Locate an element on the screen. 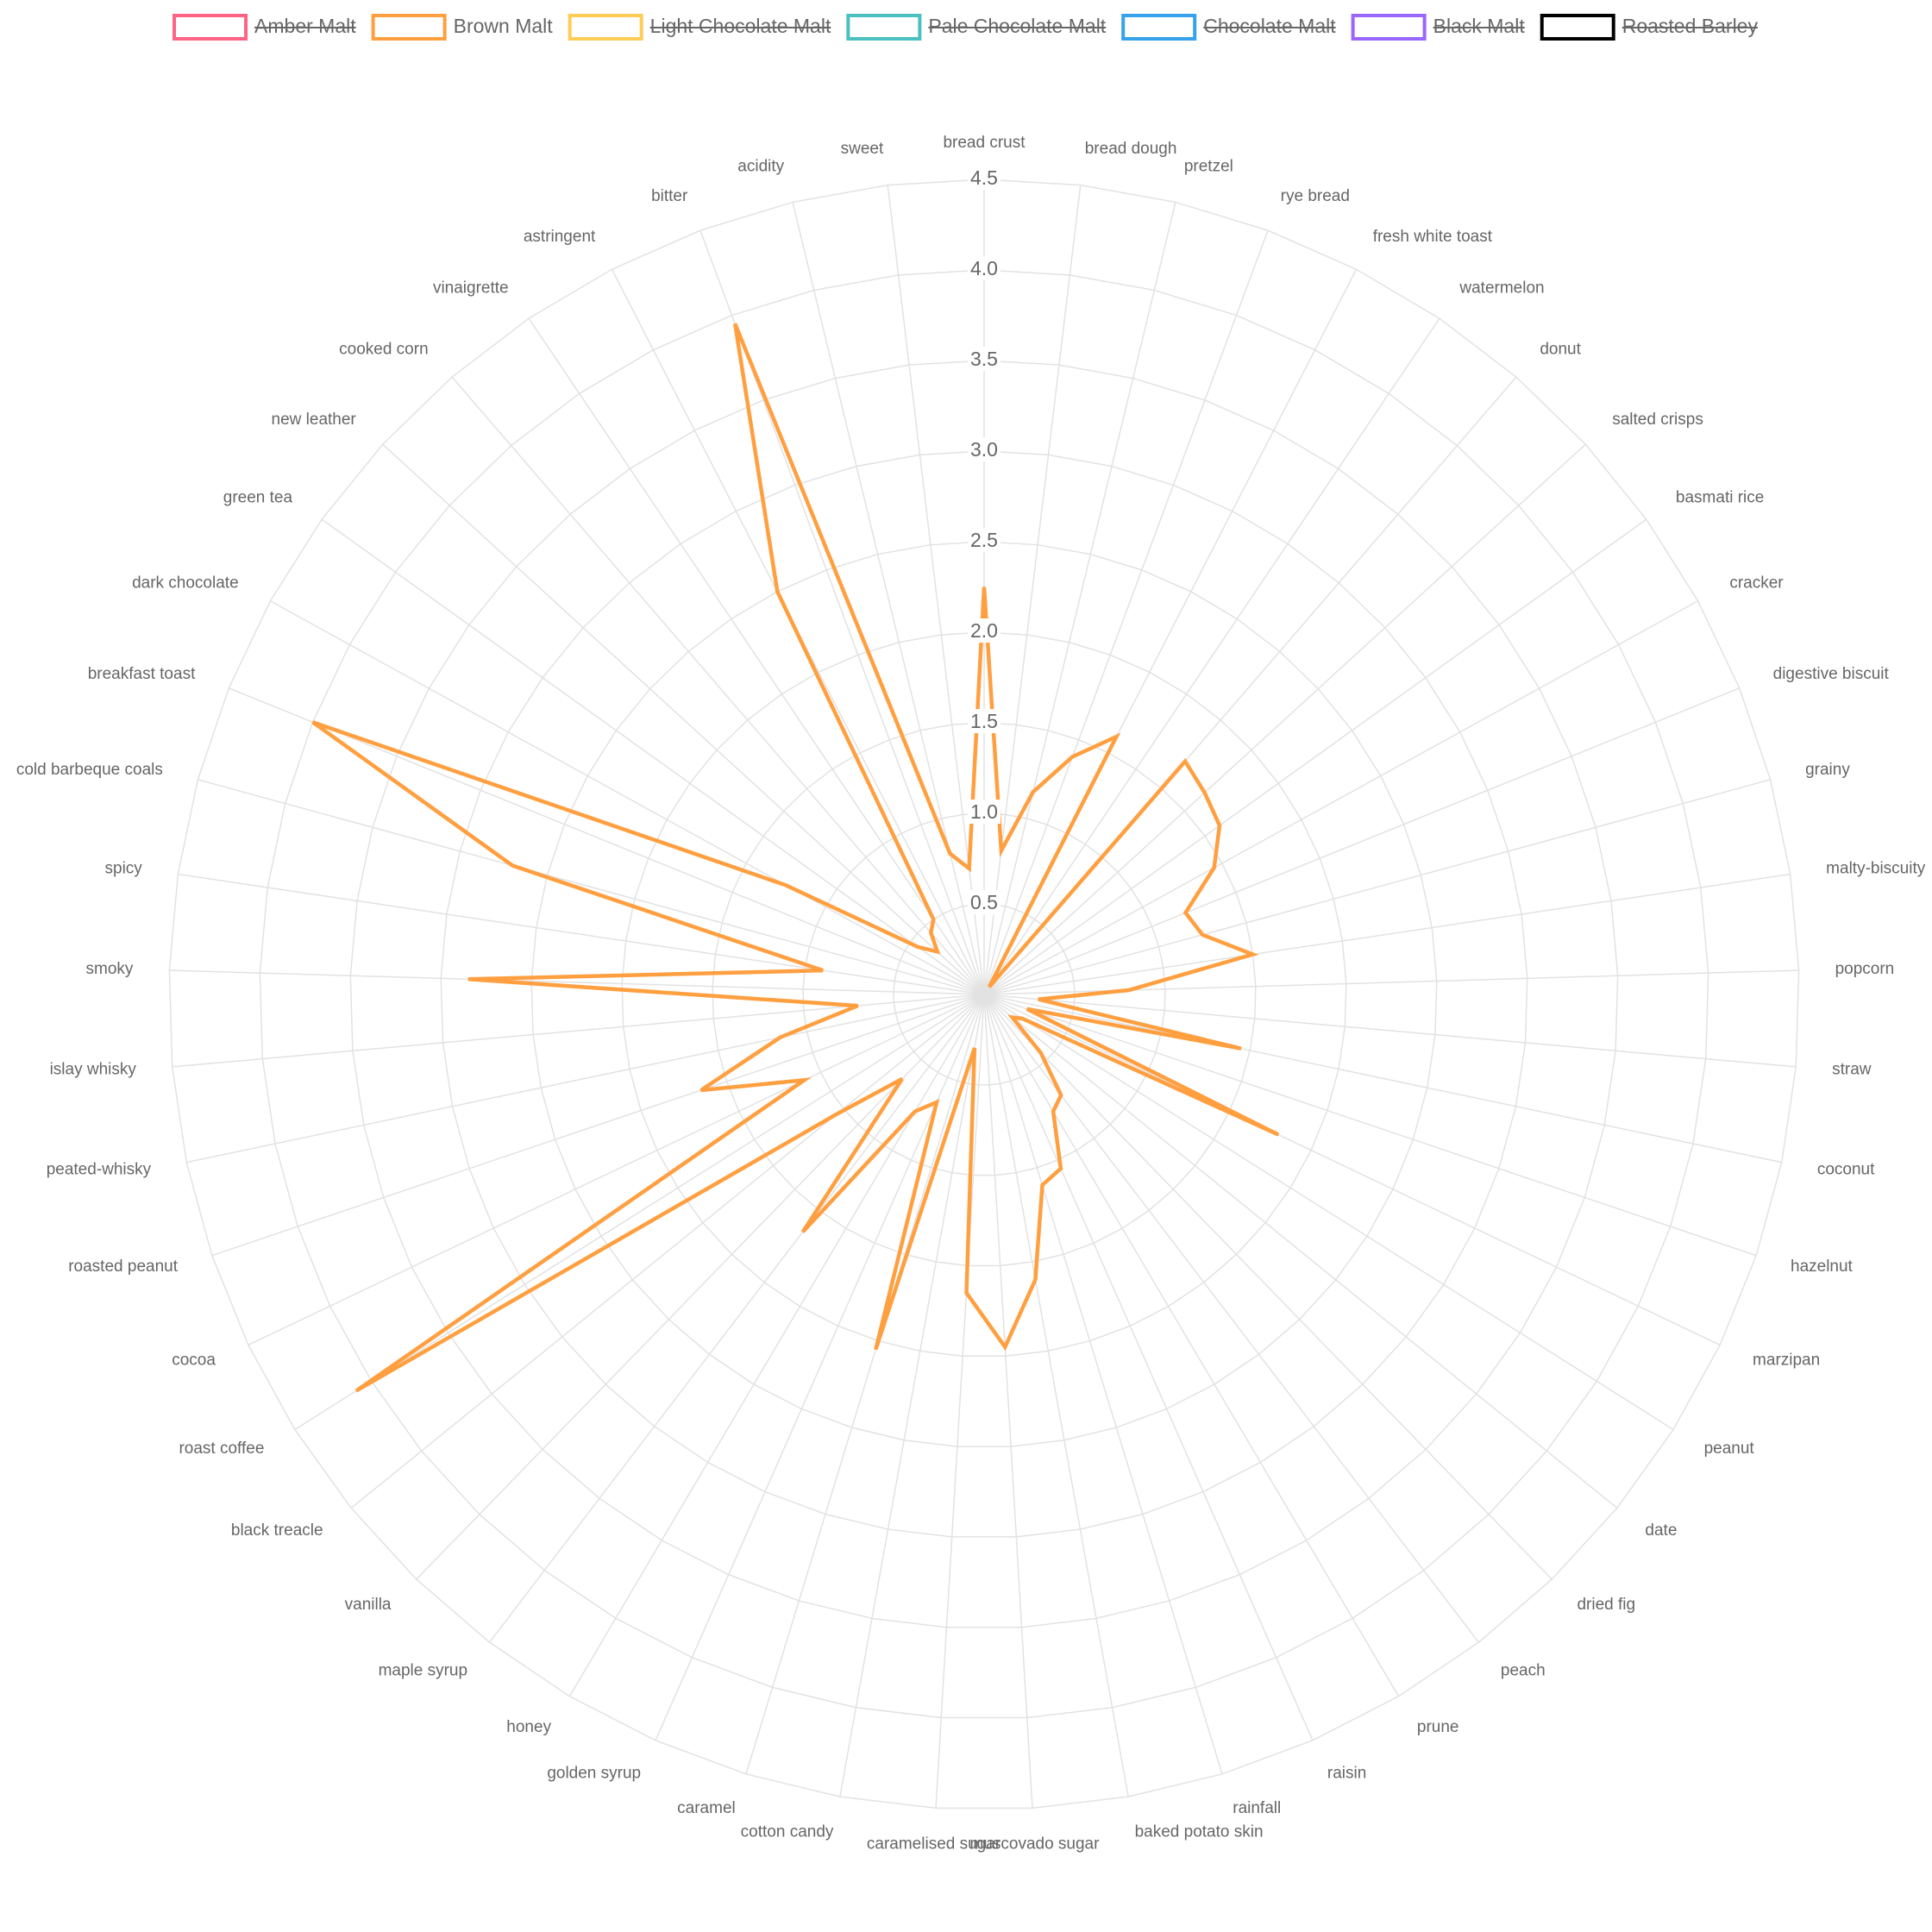  category-label: digestive biscuit is located at coordinates (1832, 674).